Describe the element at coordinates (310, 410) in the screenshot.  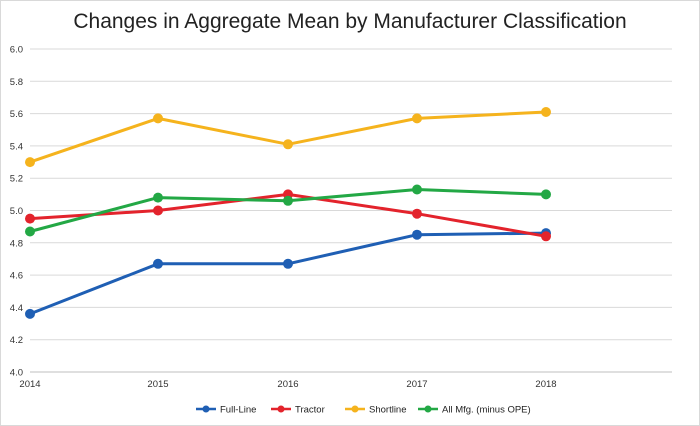
I see `legend-label: Tractor` at that location.